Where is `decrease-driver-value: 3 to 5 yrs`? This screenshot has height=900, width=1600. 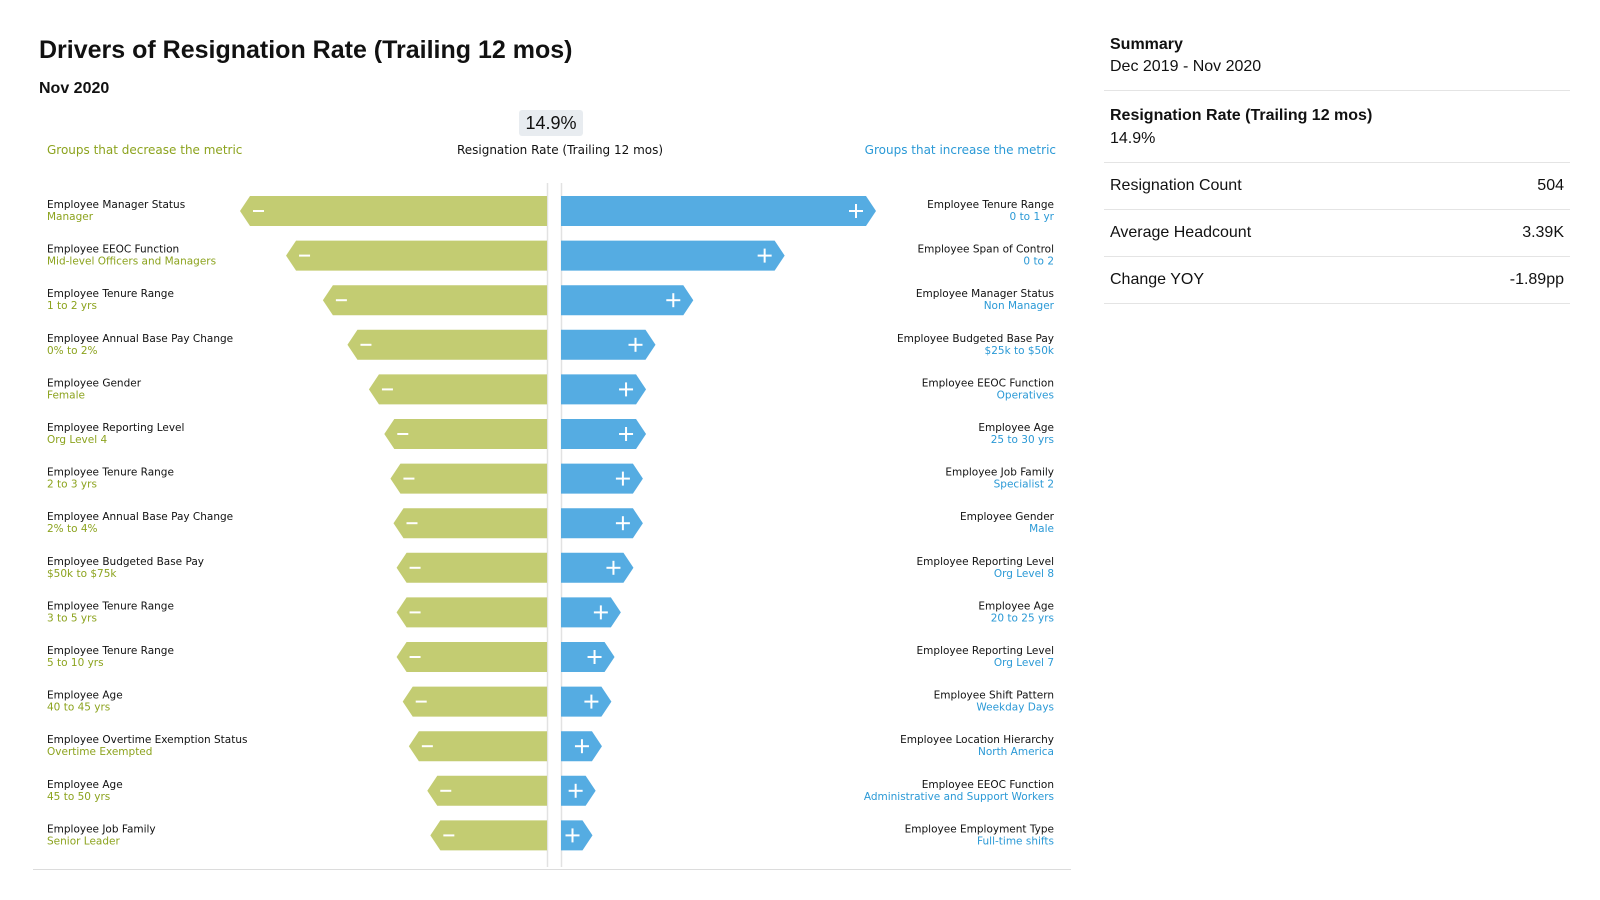 decrease-driver-value: 3 to 5 yrs is located at coordinates (72, 618).